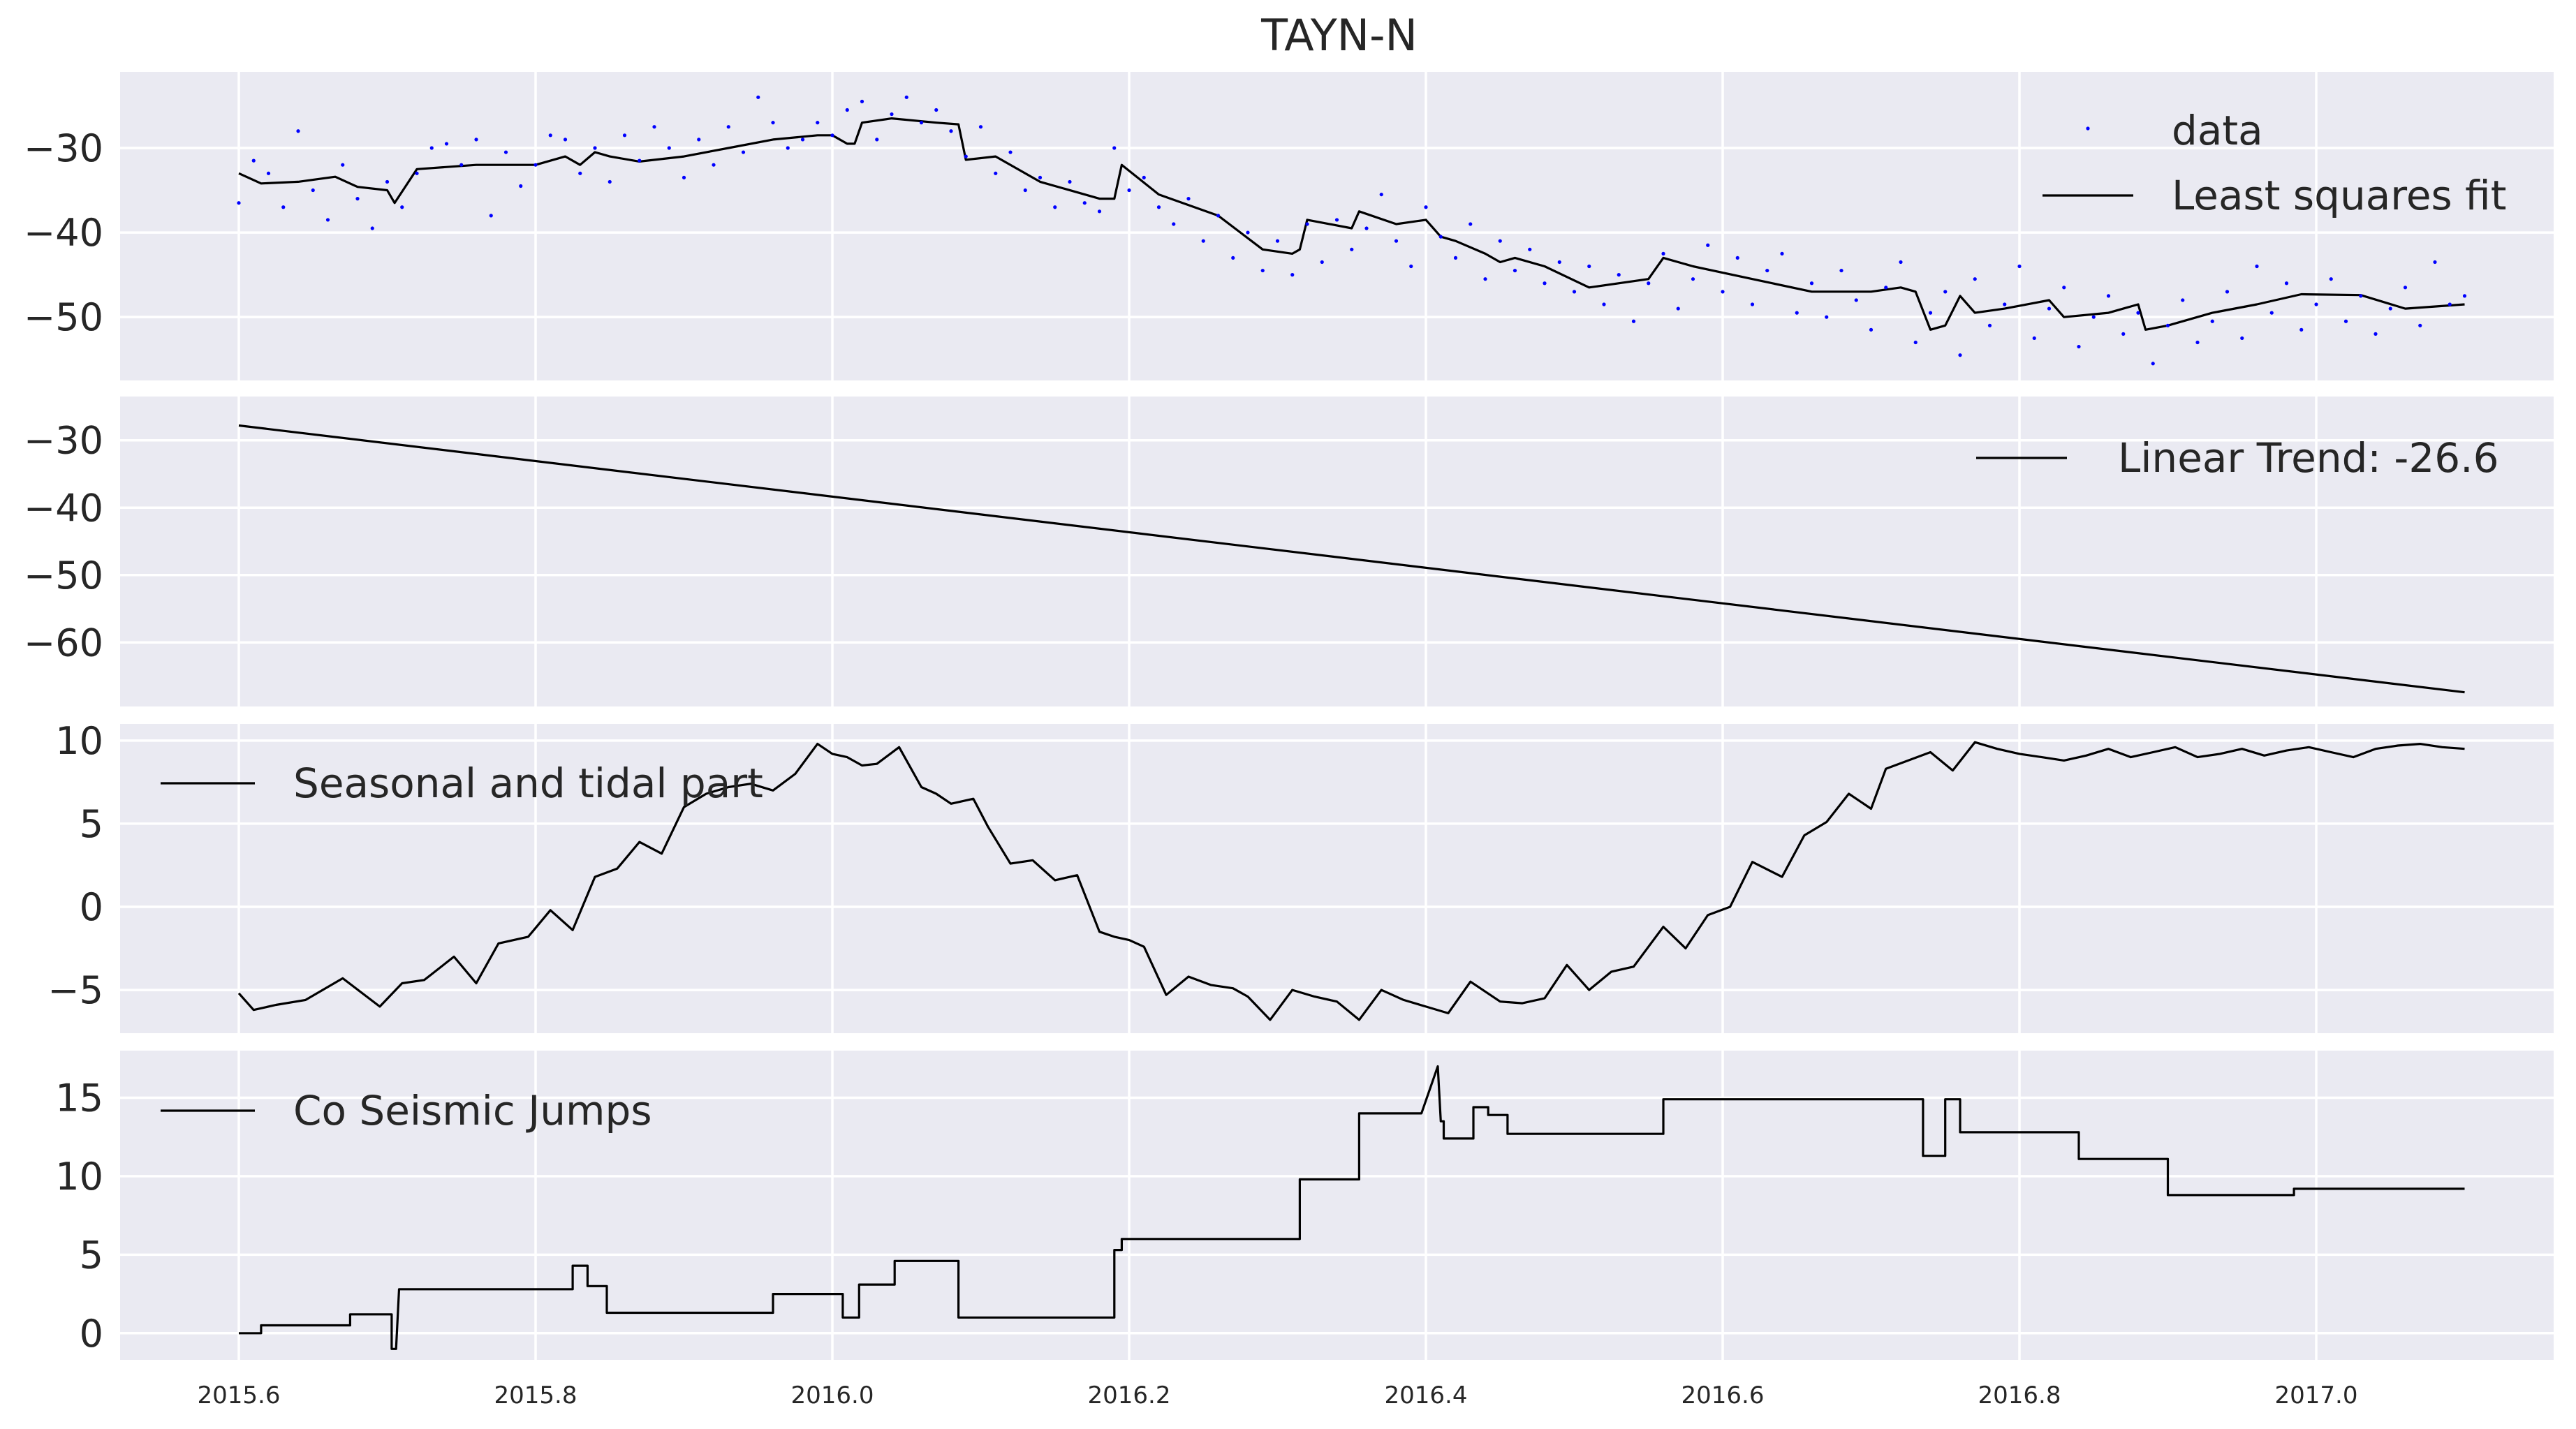 The image size is (2576, 1429). Describe the element at coordinates (1339, 35) in the screenshot. I see `chart-title: TAYN-N` at that location.